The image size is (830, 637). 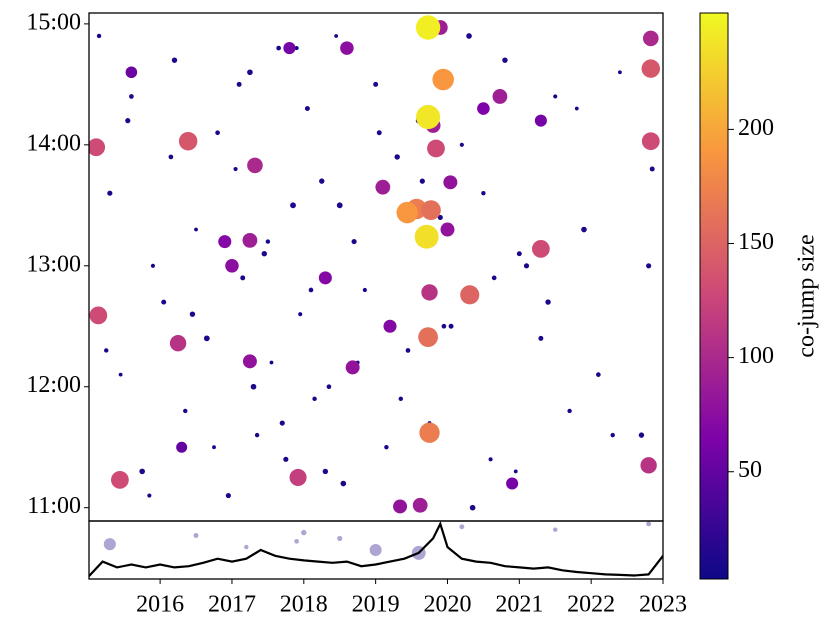 What do you see at coordinates (807, 295) in the screenshot?
I see `colorbar-label: co-jump size` at bounding box center [807, 295].